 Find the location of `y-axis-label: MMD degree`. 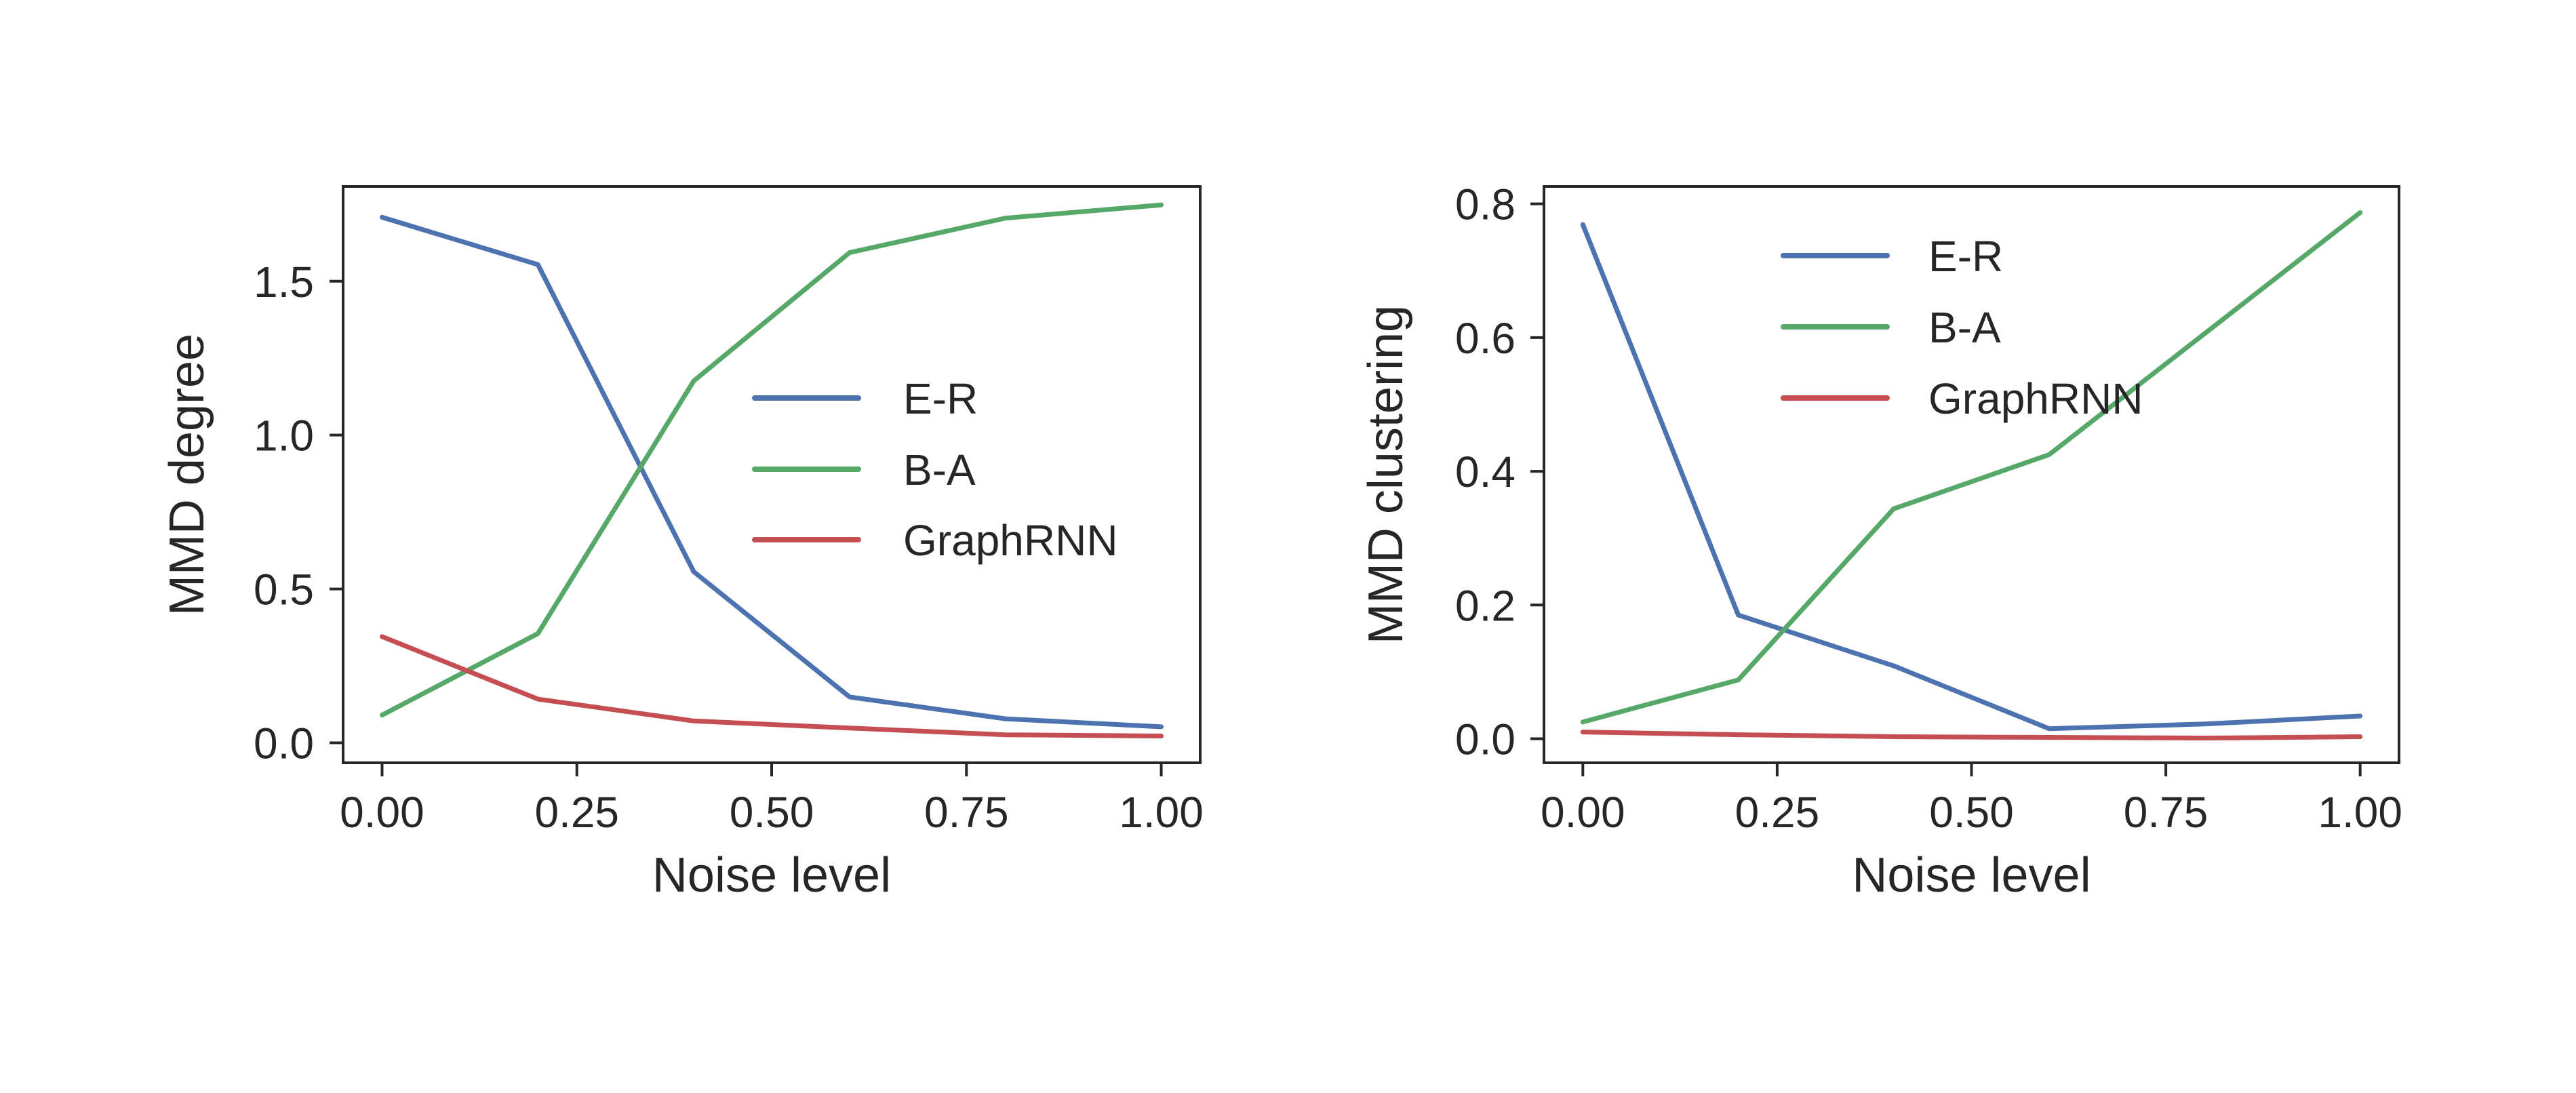

y-axis-label: MMD degree is located at coordinates (187, 475).